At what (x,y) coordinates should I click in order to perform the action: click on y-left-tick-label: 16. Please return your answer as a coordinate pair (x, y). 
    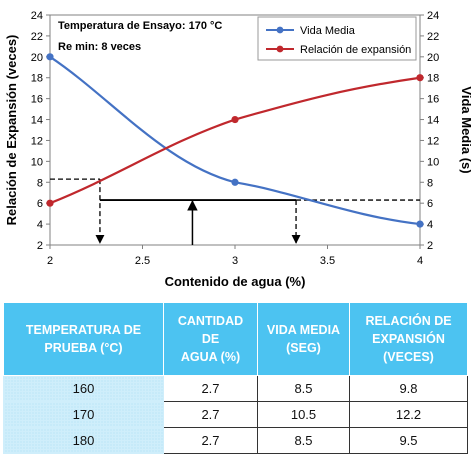
    Looking at the image, I should click on (37, 100).